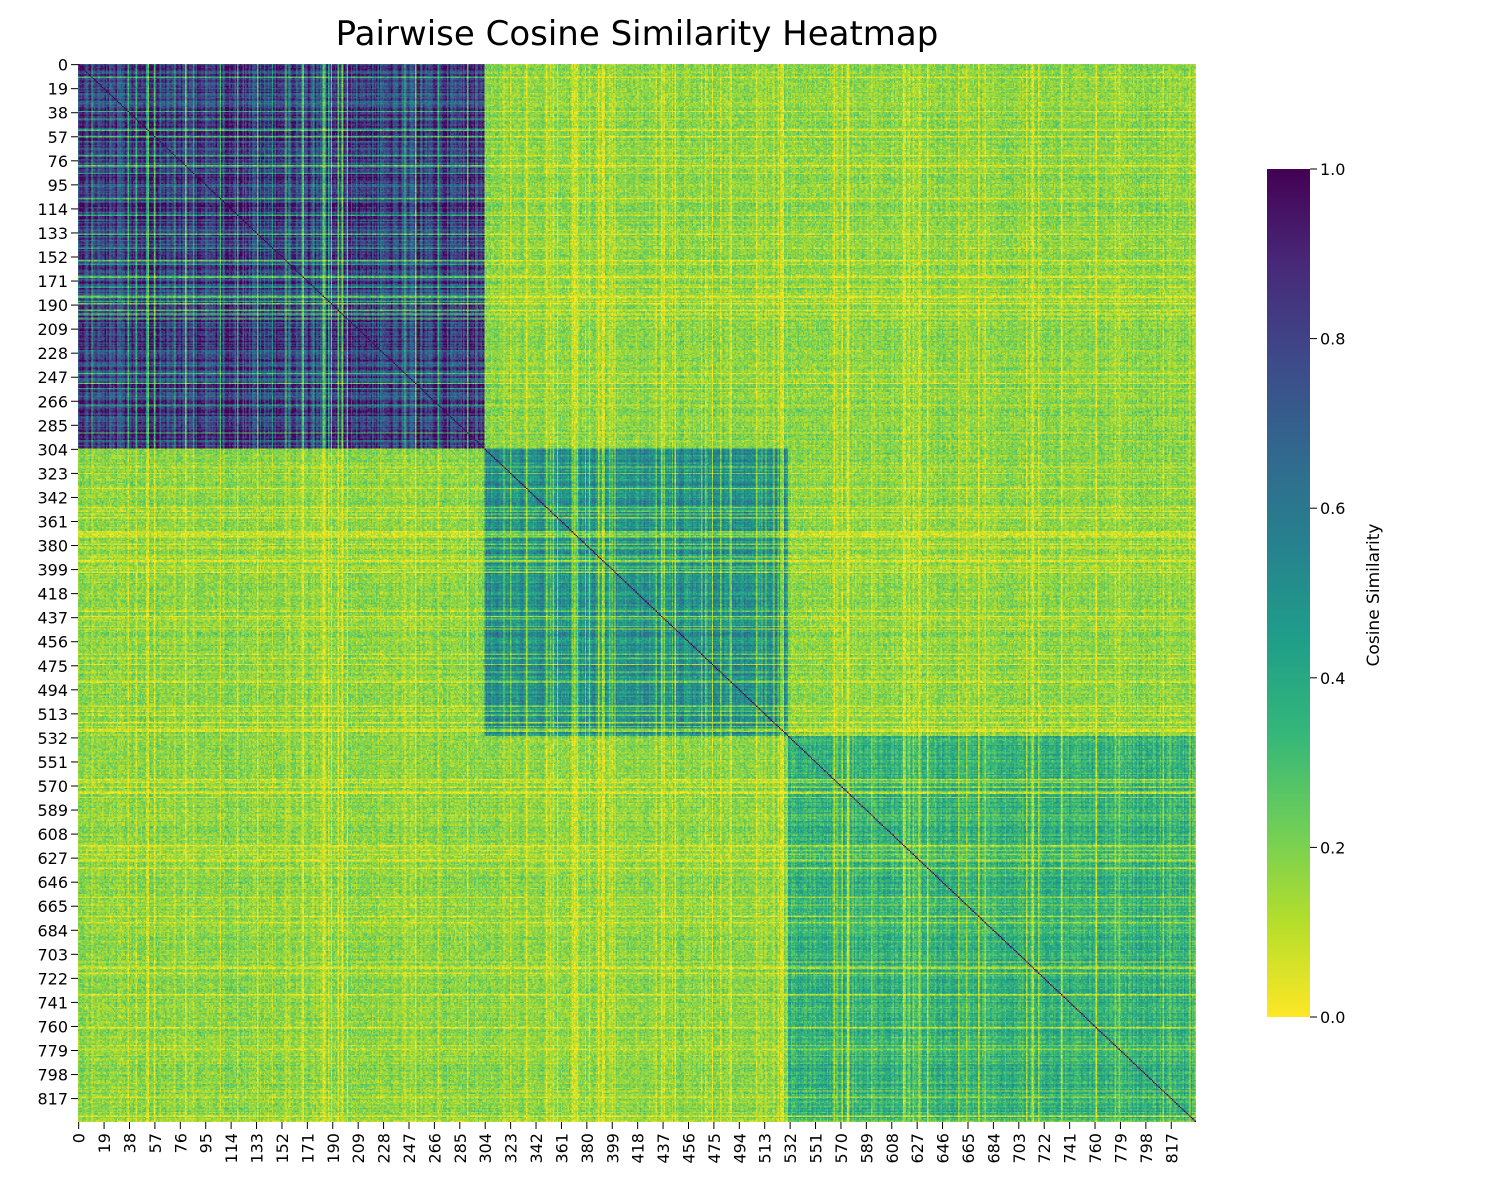  Describe the element at coordinates (52, 281) in the screenshot. I see `y-tick-label: 171` at that location.